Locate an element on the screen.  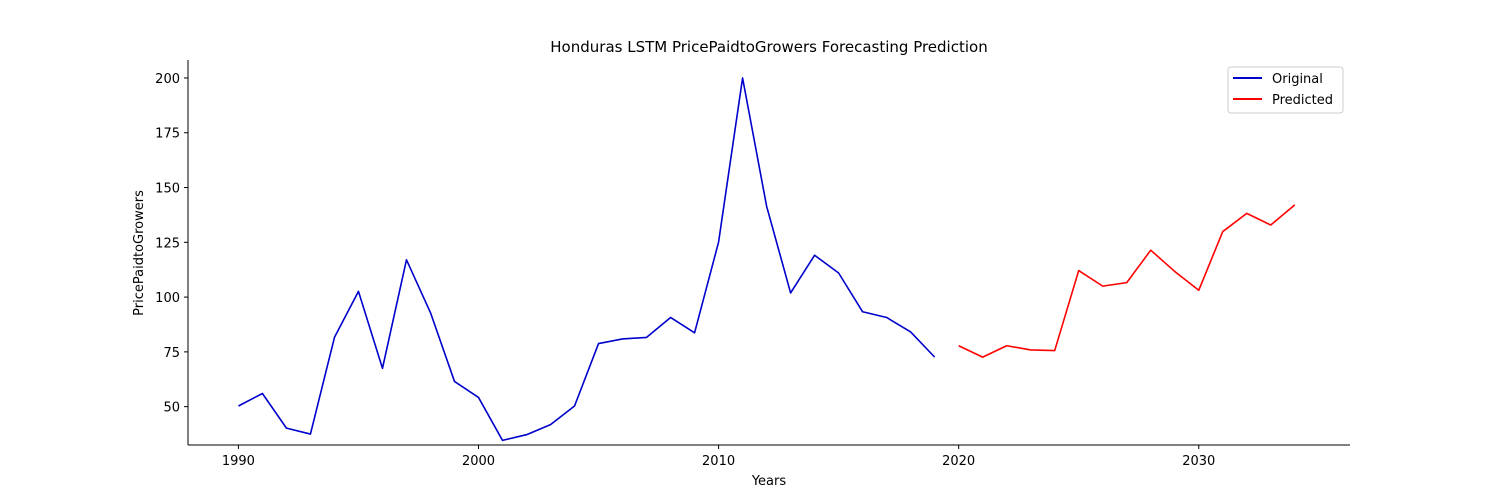
y-tick-label: 150 is located at coordinates (167, 189).